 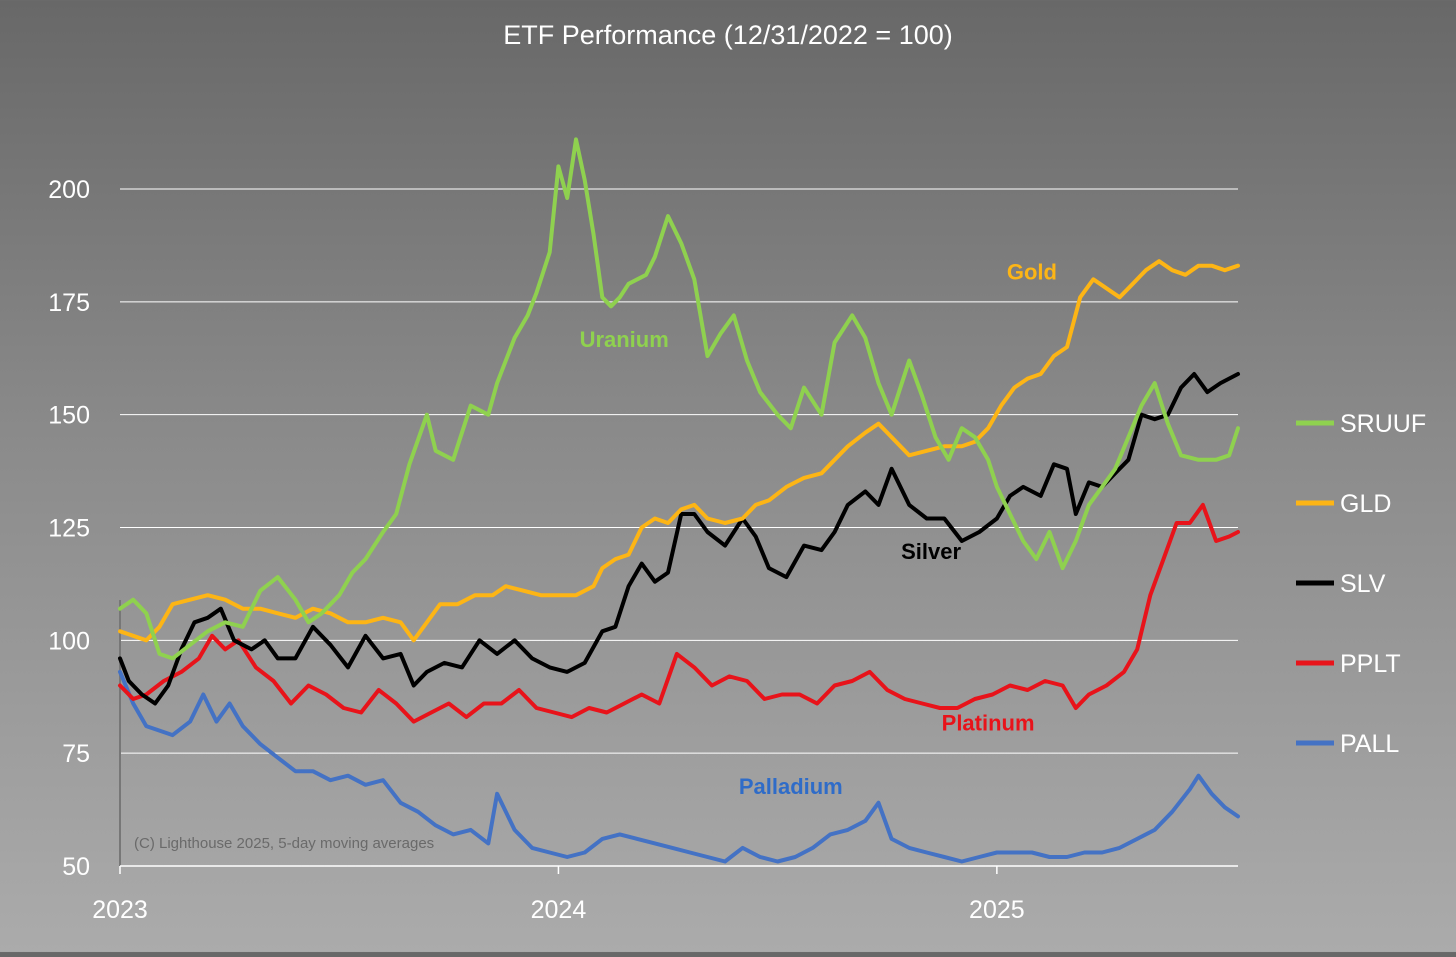 I want to click on x-tick-label: 2025, so click(x=997, y=910).